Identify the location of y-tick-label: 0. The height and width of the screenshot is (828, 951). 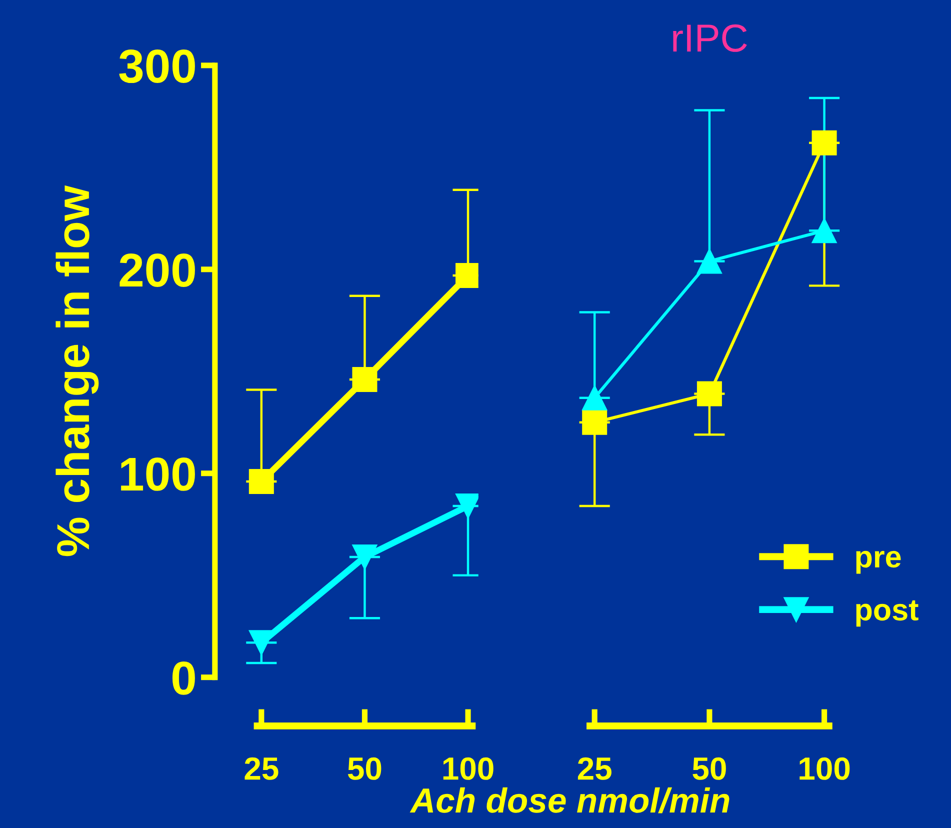
(183, 678).